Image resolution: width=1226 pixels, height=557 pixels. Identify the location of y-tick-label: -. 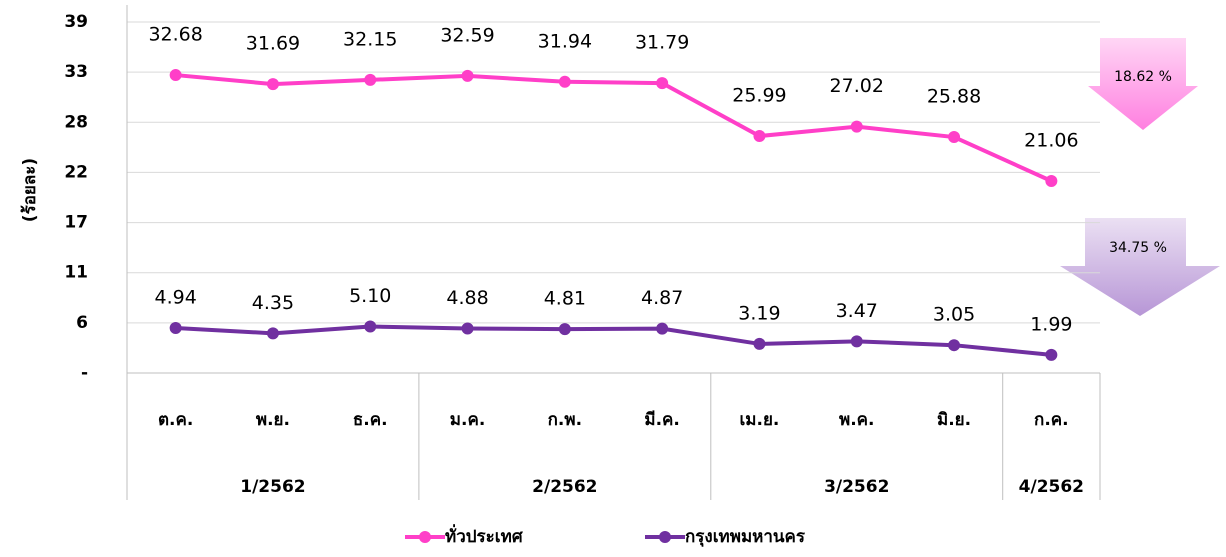
(84, 373).